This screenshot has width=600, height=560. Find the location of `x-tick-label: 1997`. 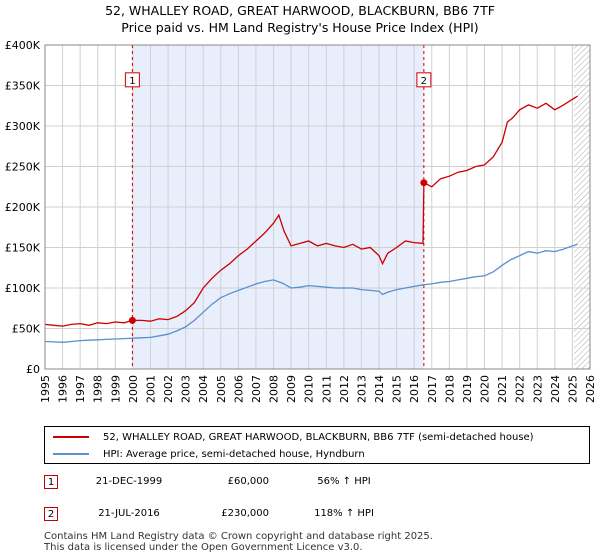

x-tick-label: 1997 is located at coordinates (80, 389).